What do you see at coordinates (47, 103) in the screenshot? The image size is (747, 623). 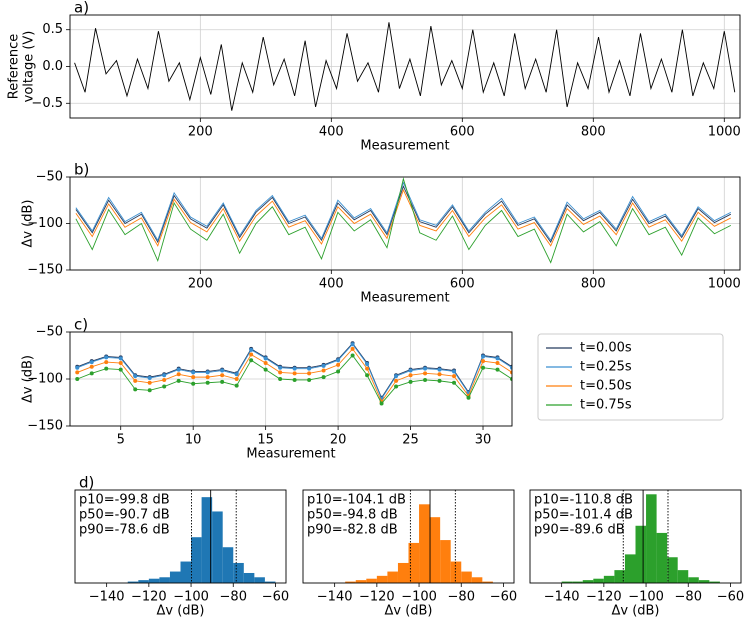 I see `y-tick-label: −0.5` at bounding box center [47, 103].